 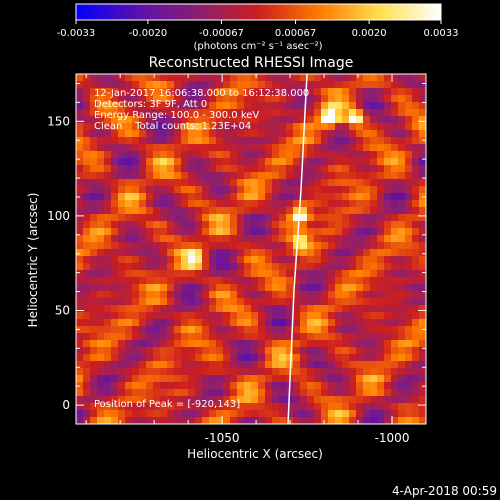 I want to click on colorbar-tick-label: -0.0033, so click(x=76, y=33).